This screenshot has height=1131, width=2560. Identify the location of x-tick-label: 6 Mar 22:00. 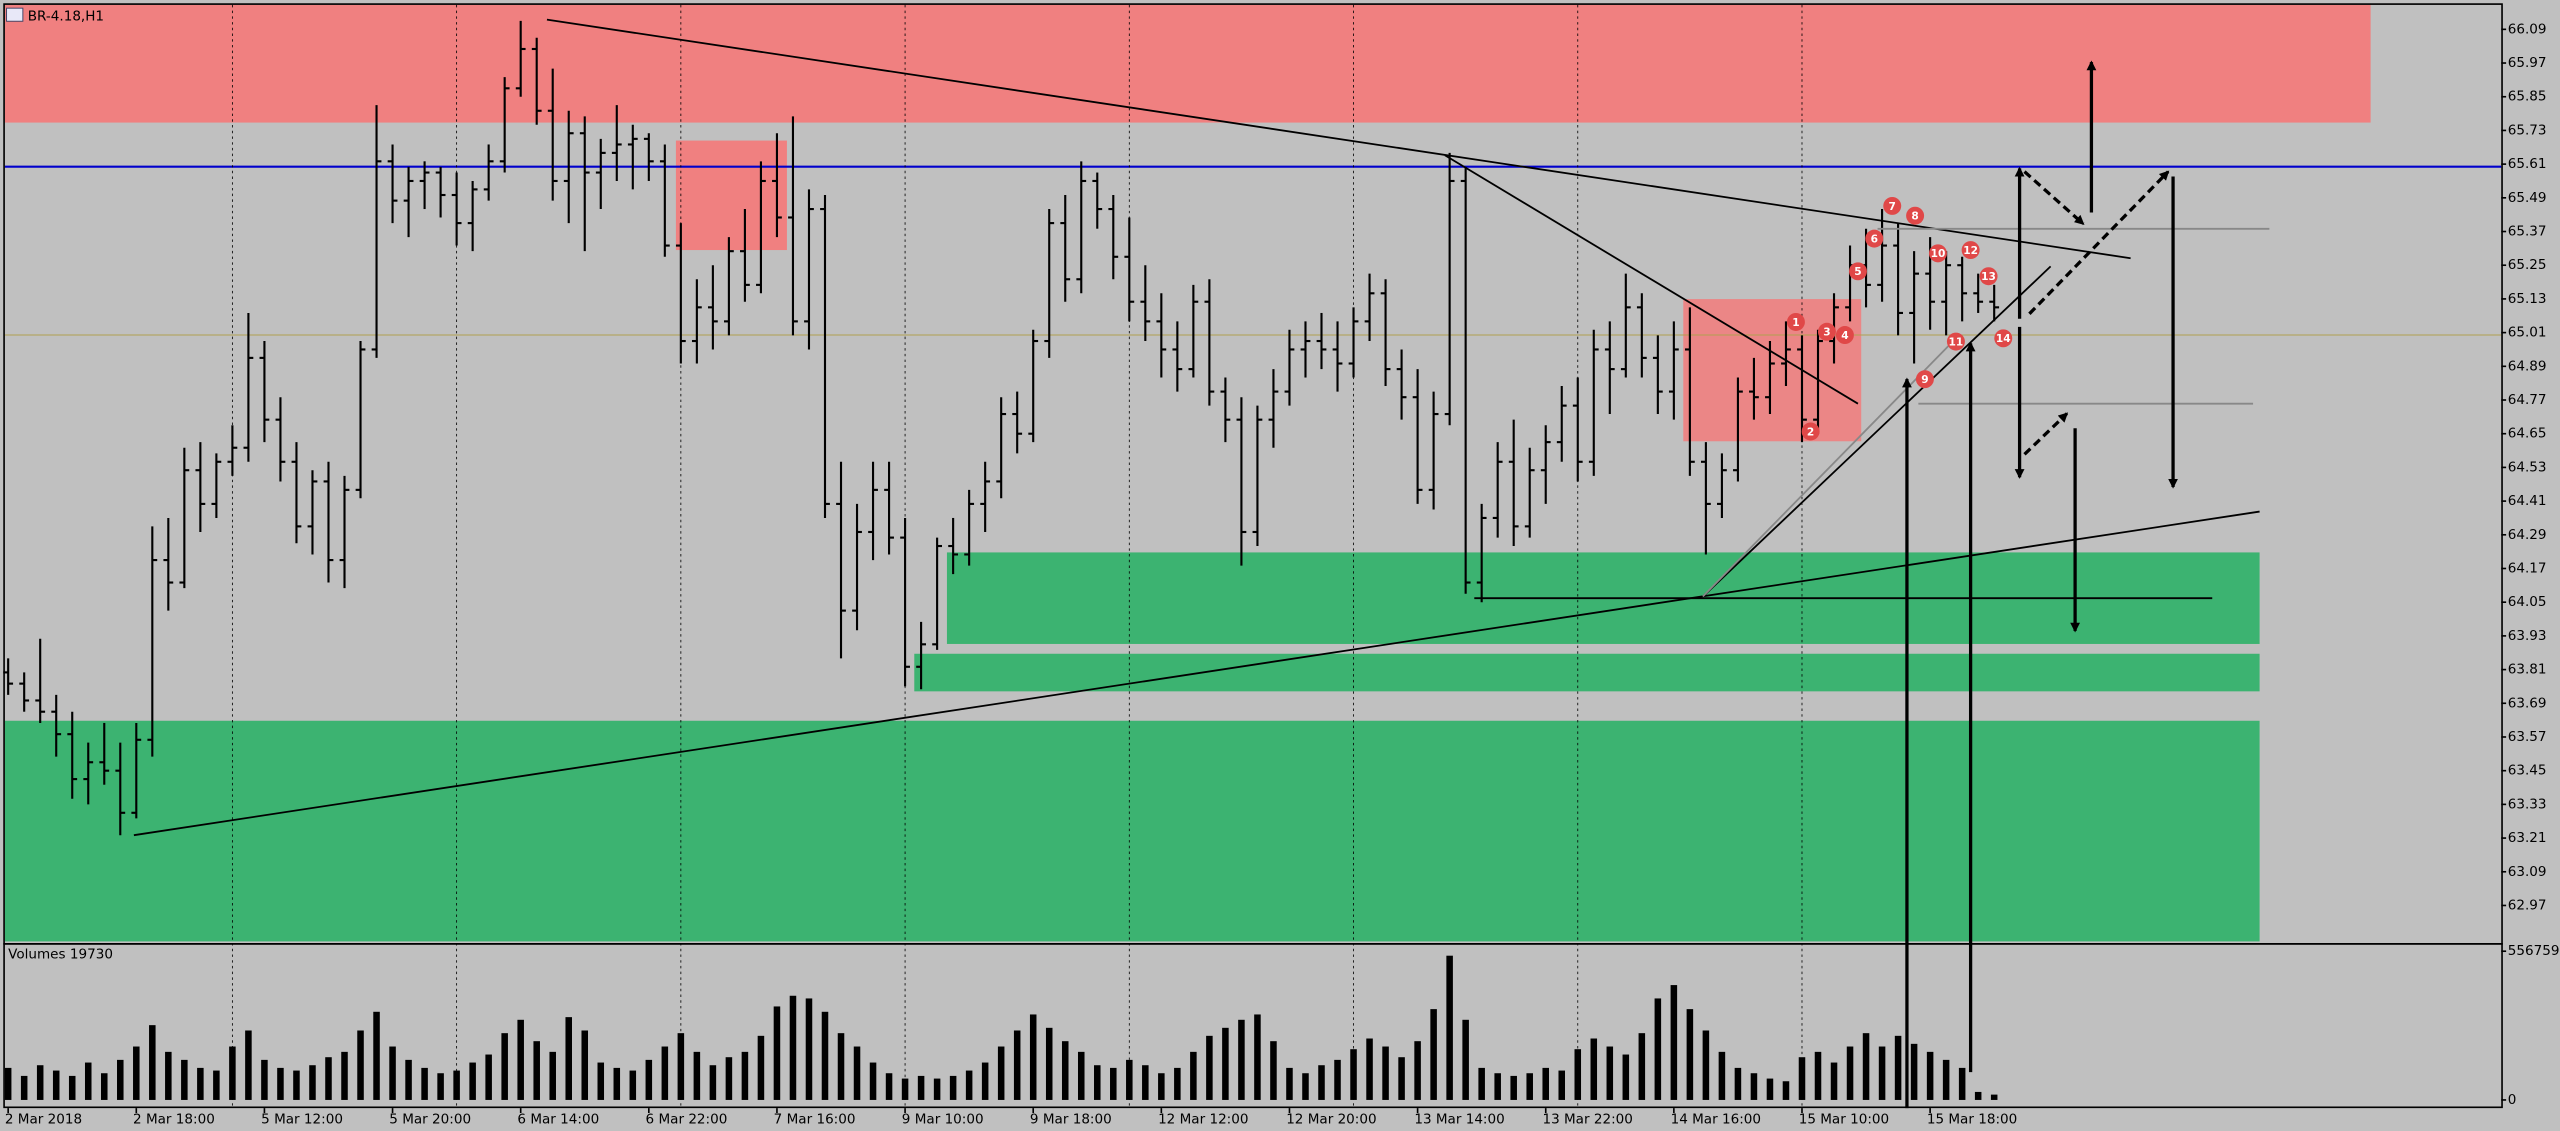
(687, 1120).